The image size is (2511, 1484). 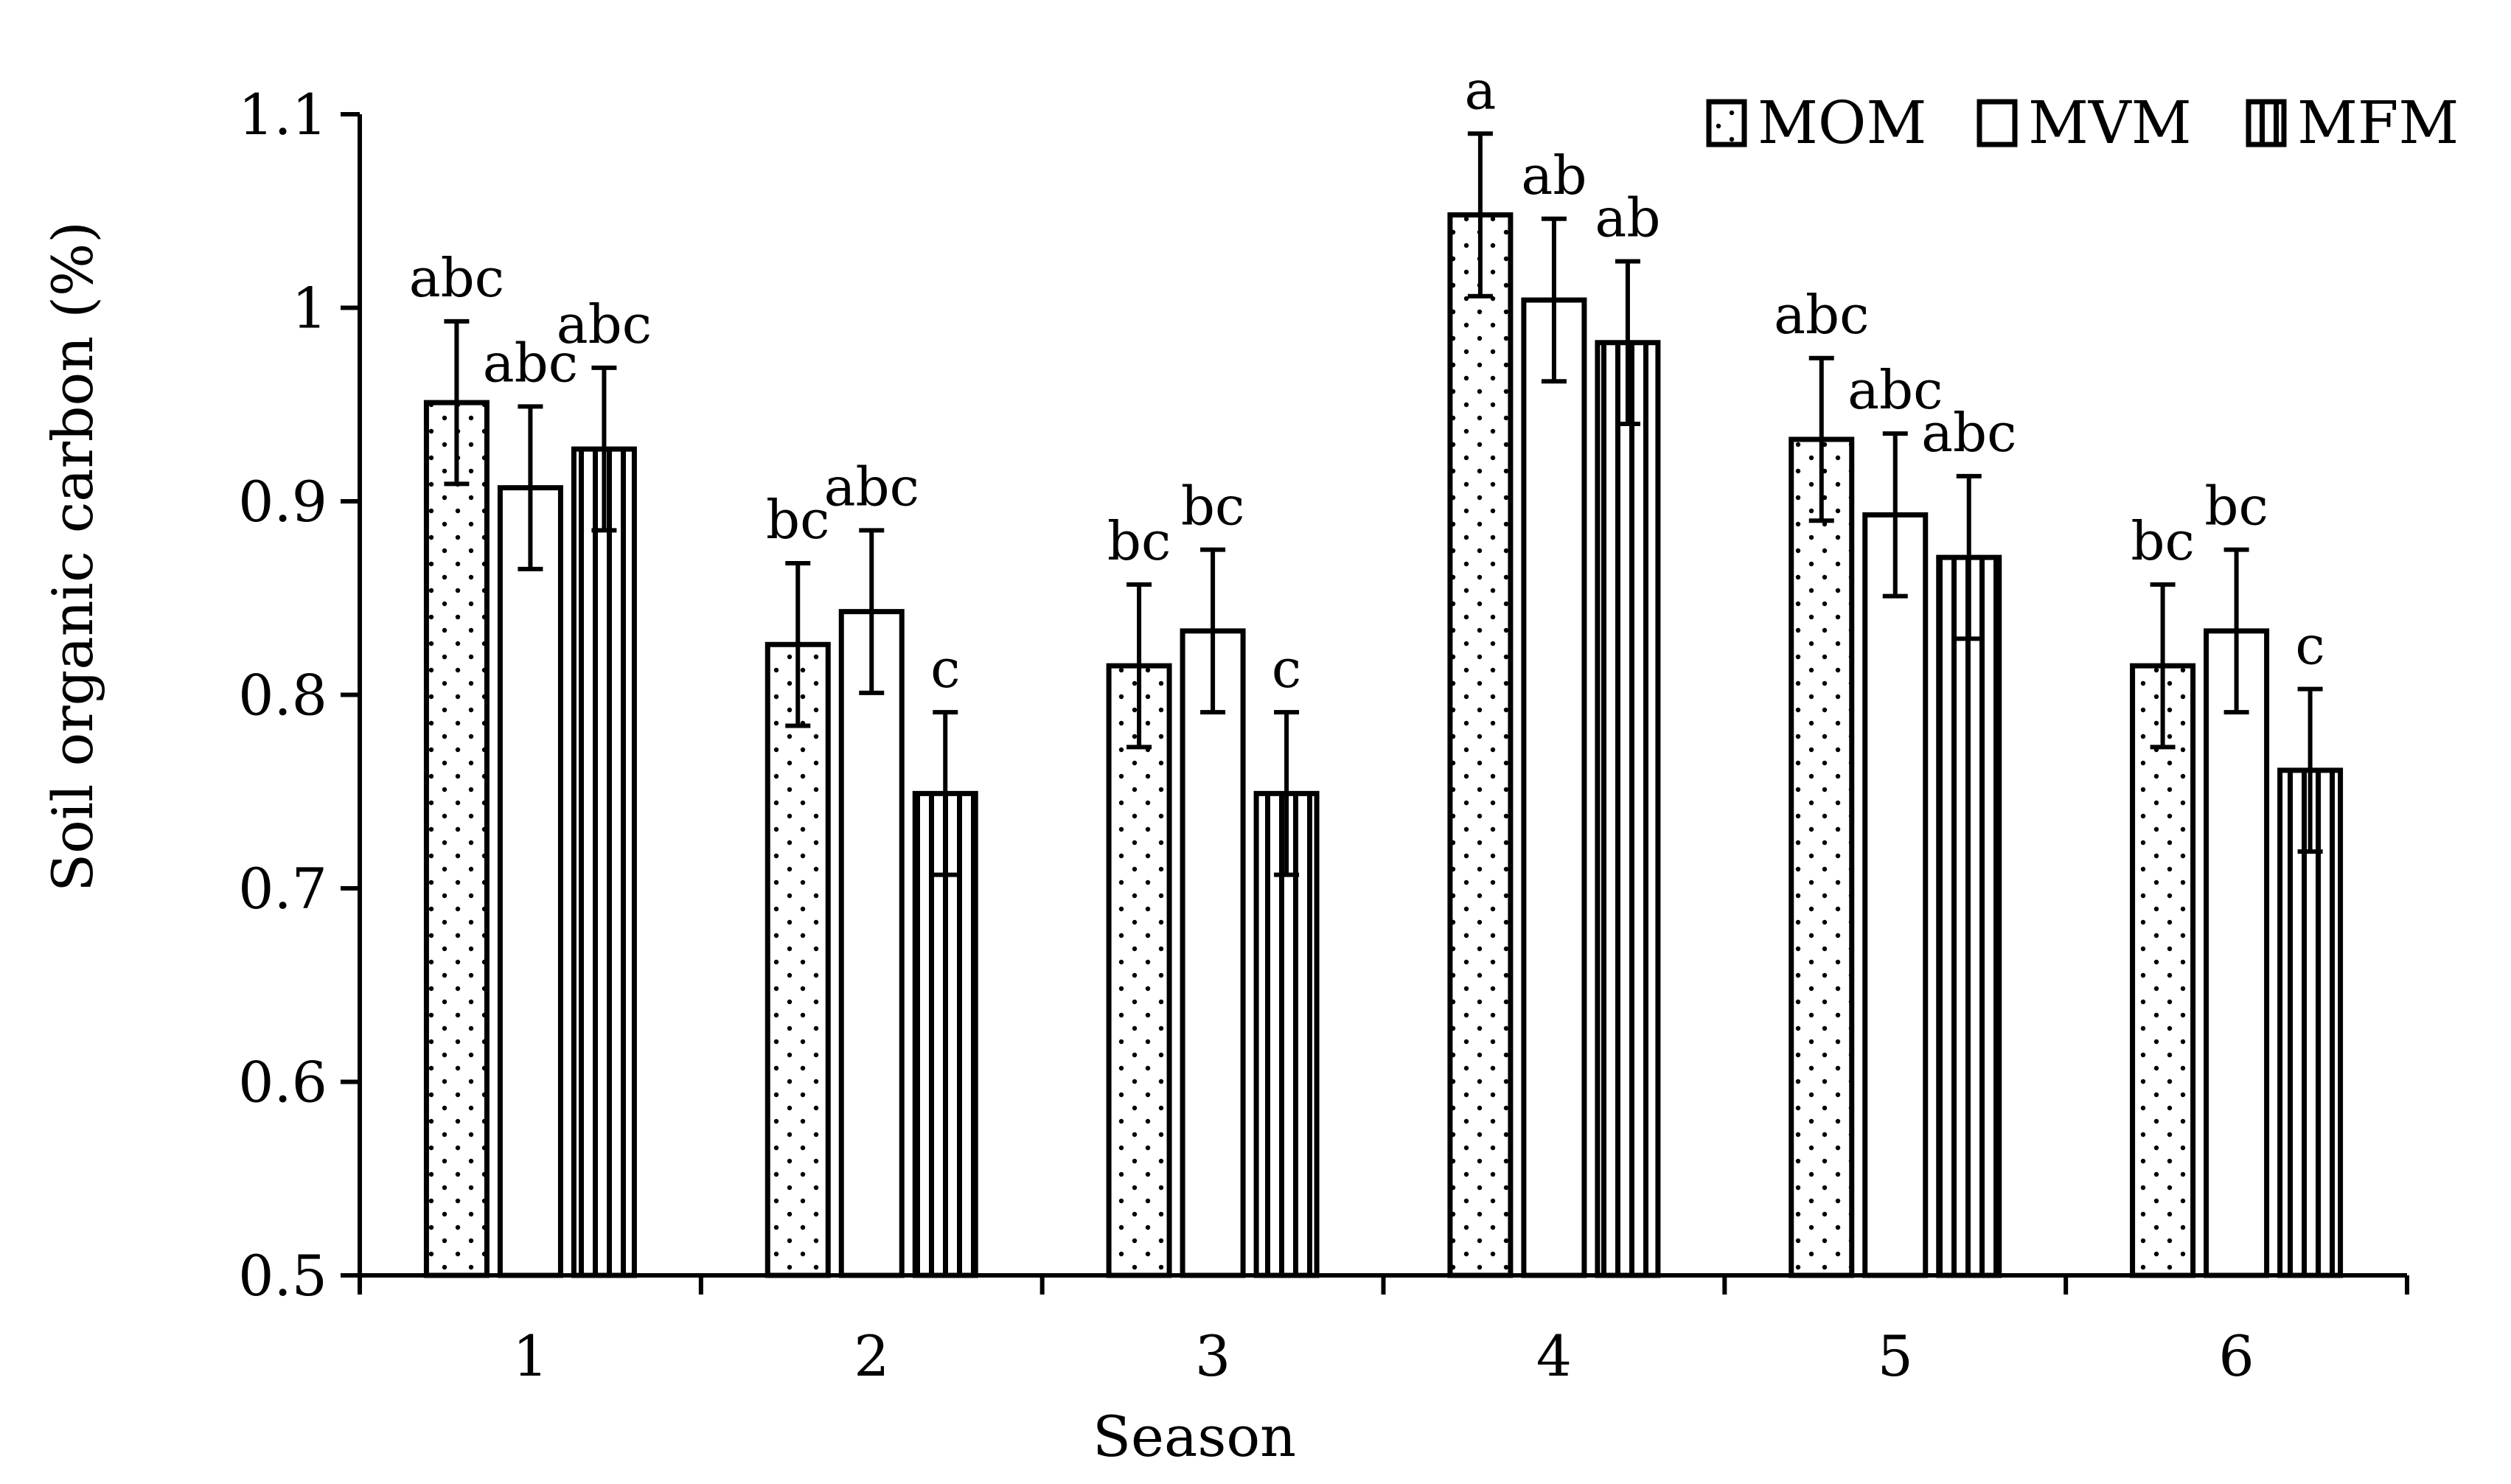 I want to click on y-tick-label: 0.5, so click(x=282, y=1276).